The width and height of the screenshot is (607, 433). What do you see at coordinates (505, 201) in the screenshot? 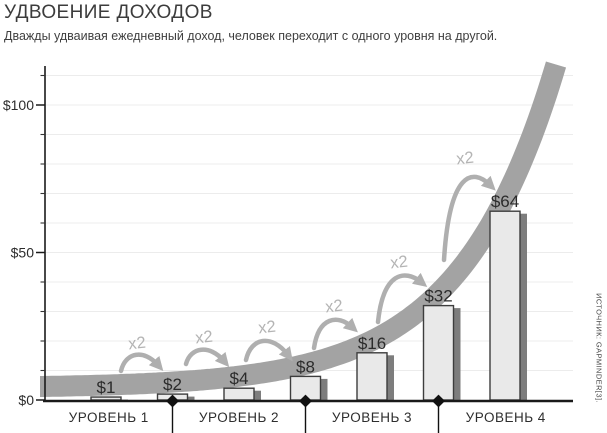
I see `bar-value-label: $64` at bounding box center [505, 201].